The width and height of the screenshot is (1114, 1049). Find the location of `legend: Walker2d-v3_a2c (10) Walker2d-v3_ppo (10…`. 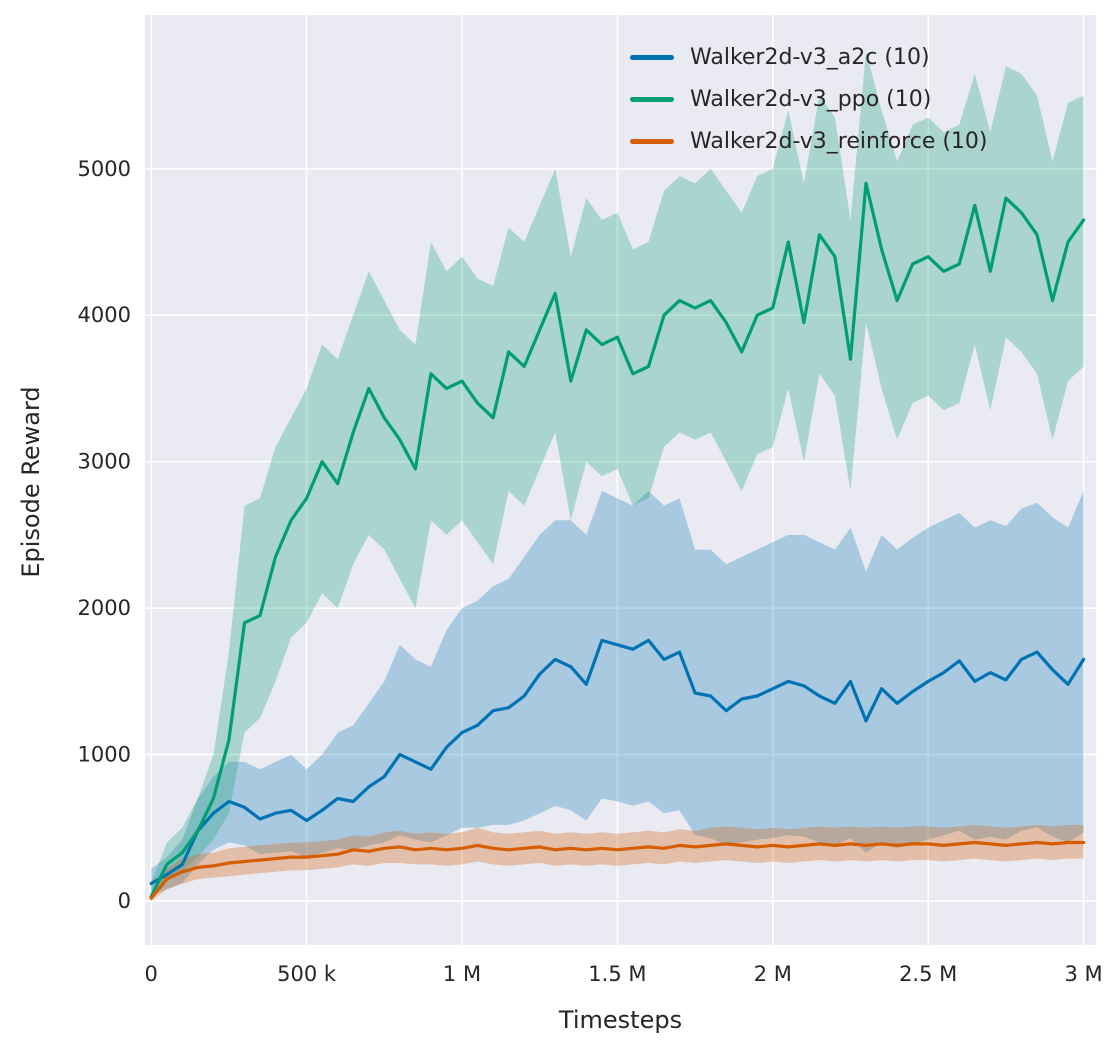

legend: Walker2d-v3_a2c (10) Walker2d-v3_ppo (10… is located at coordinates (809, 99).